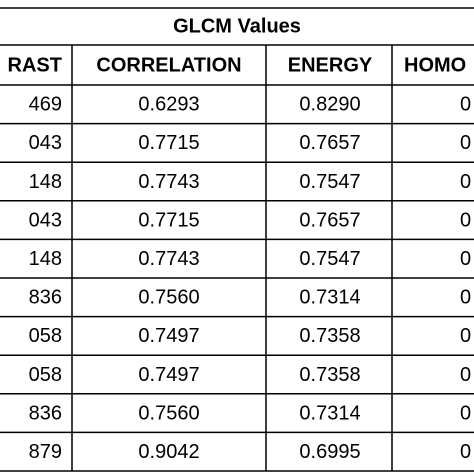 This screenshot has width=474, height=474. Describe the element at coordinates (329, 452) in the screenshot. I see `cell: 0.6995` at that location.